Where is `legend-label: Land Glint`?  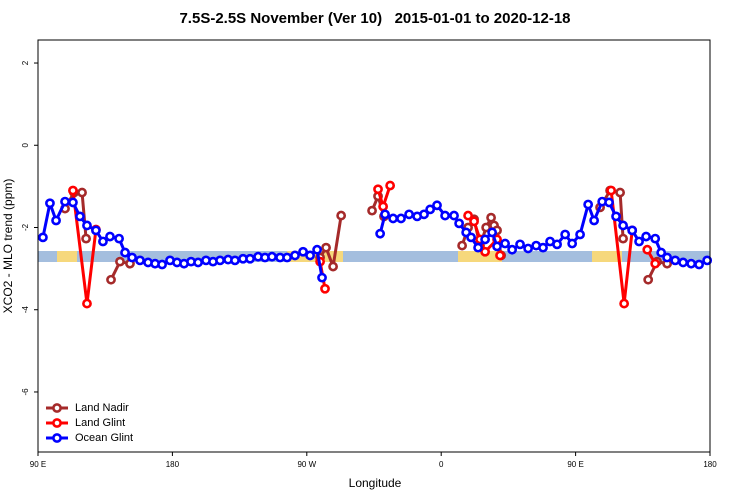 legend-label: Land Glint is located at coordinates (100, 423).